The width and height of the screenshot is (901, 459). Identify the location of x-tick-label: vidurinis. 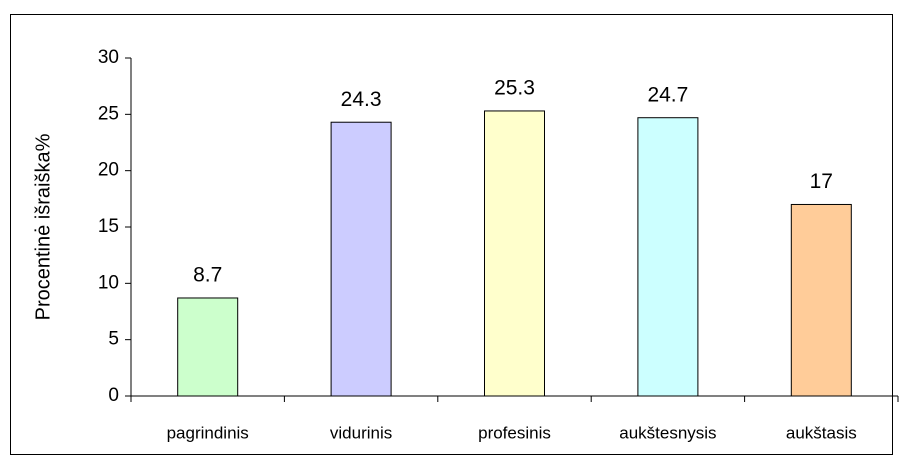
(361, 432).